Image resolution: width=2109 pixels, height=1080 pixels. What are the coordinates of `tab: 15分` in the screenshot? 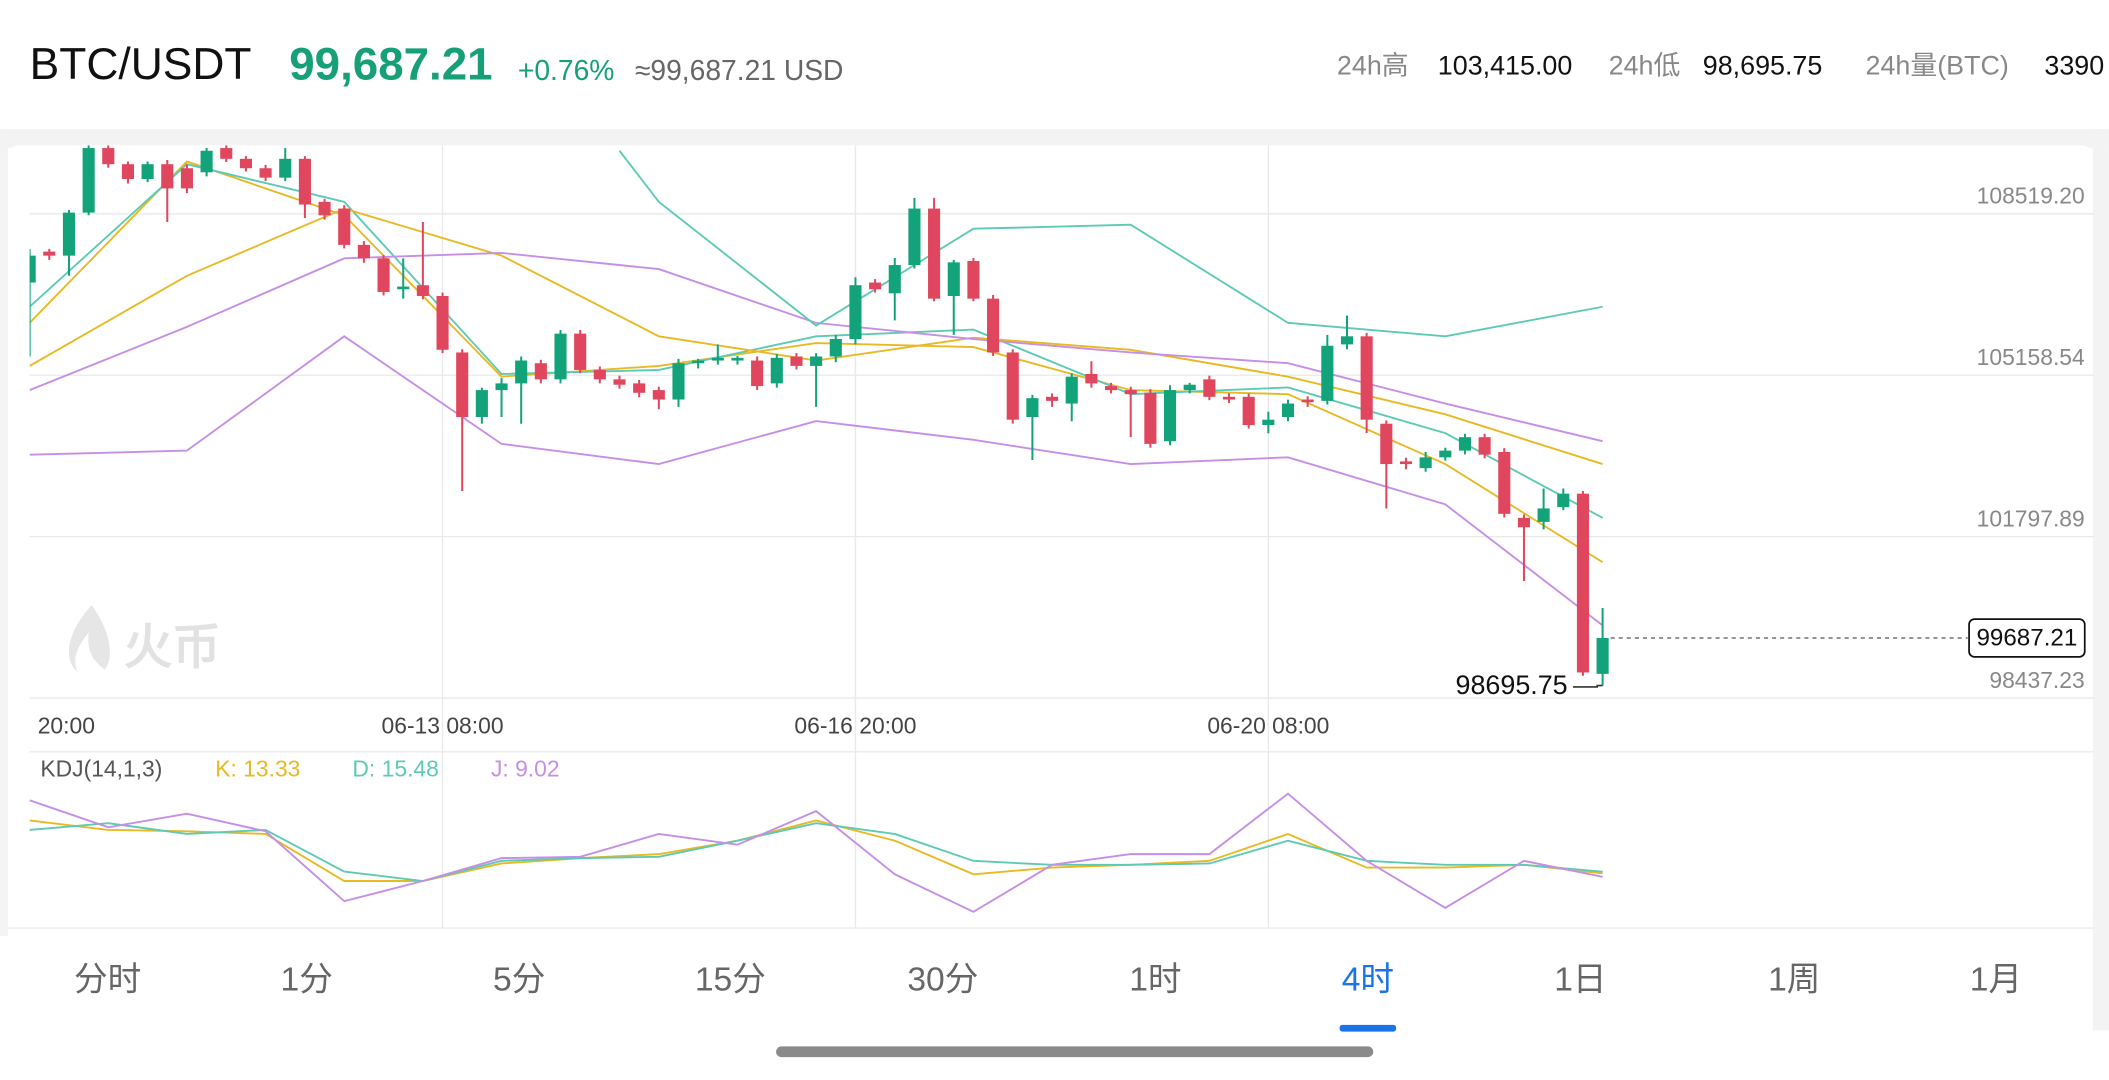 It's located at (730, 980).